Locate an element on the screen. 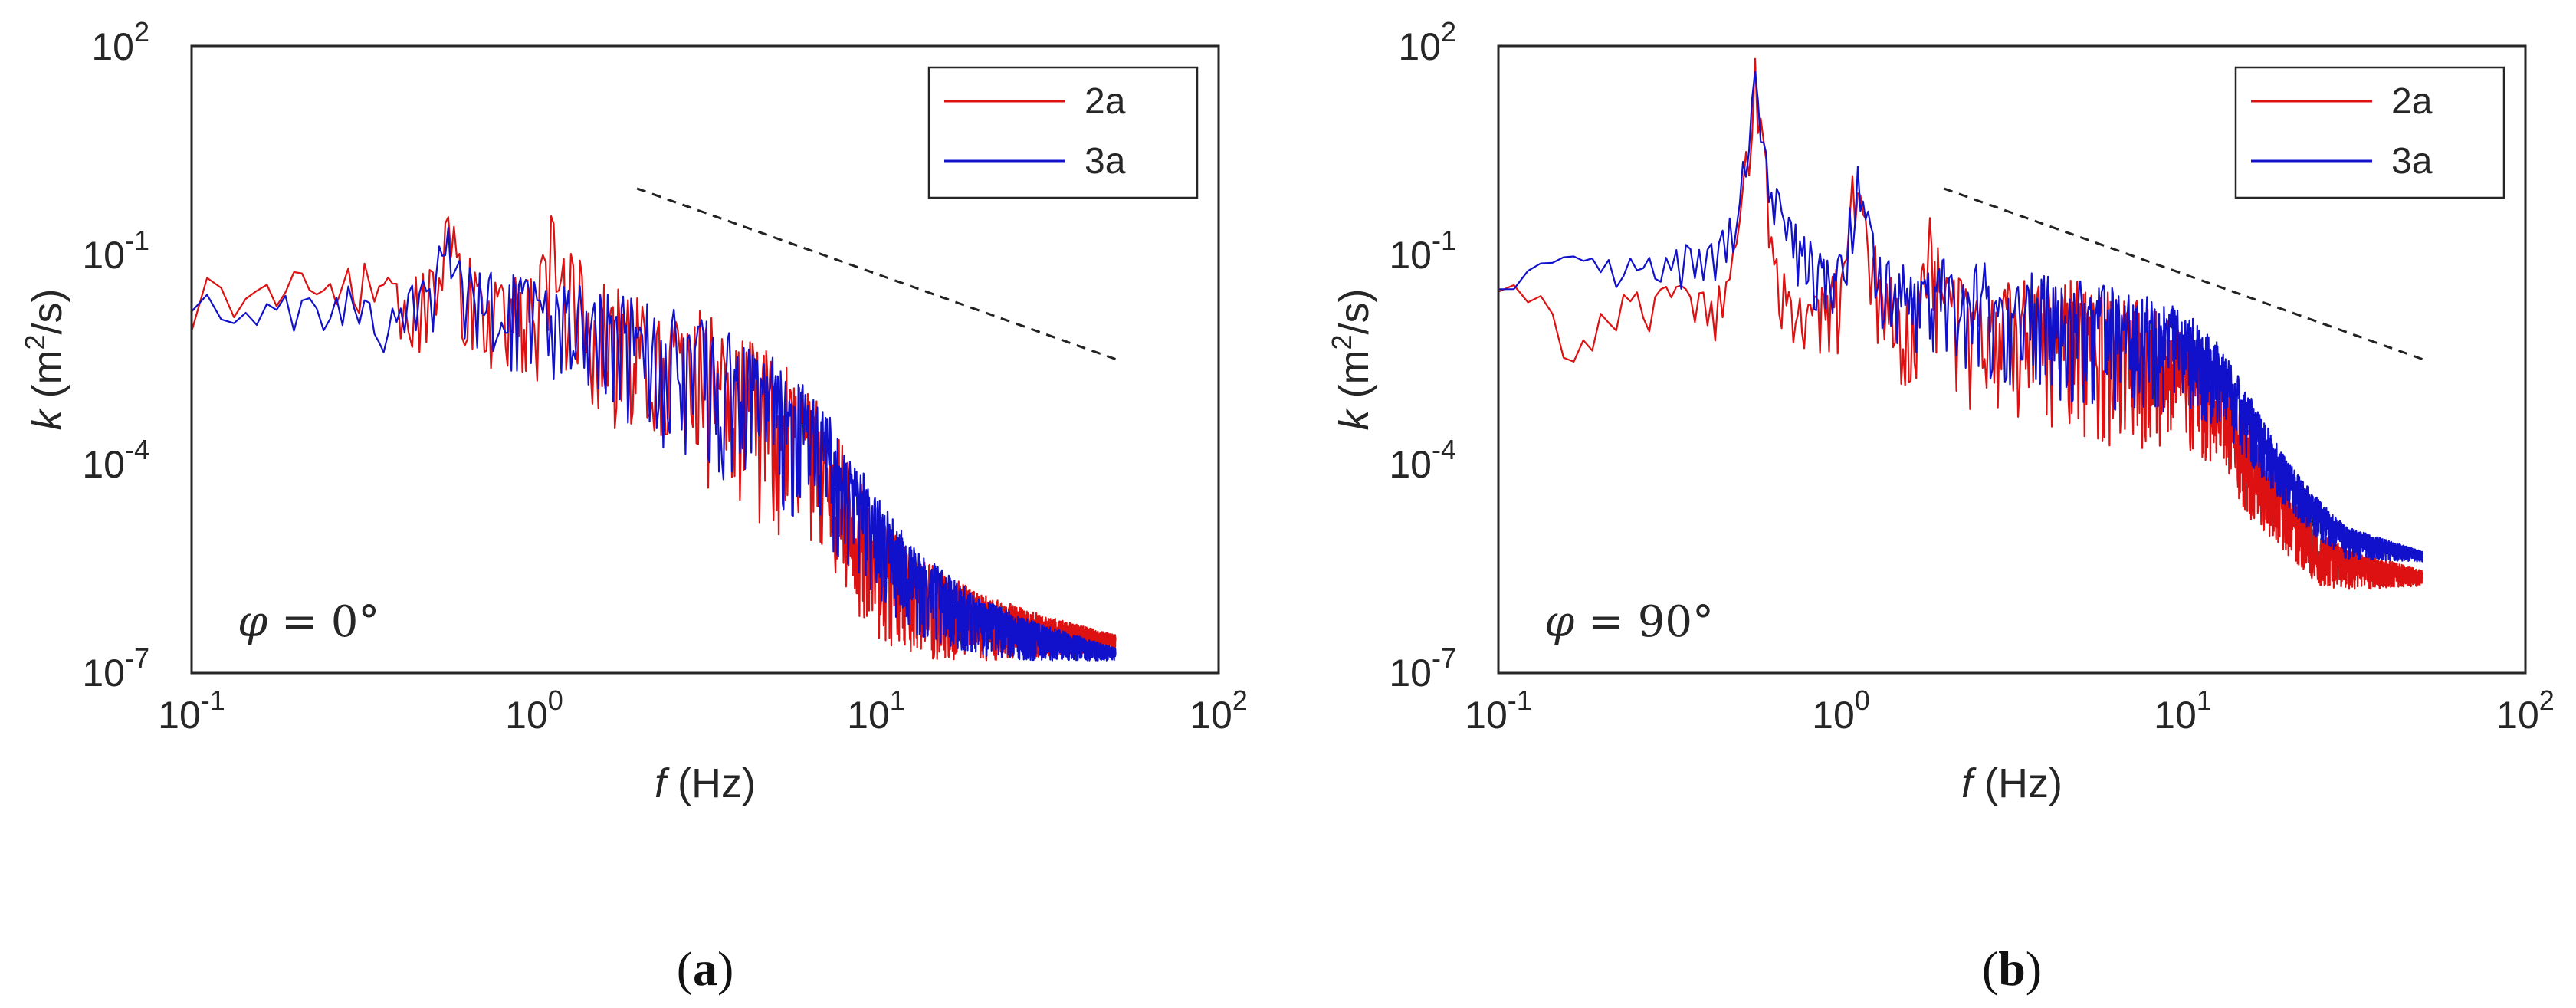  y-axis-label-b: k (m2/s) is located at coordinates (1351, 360).